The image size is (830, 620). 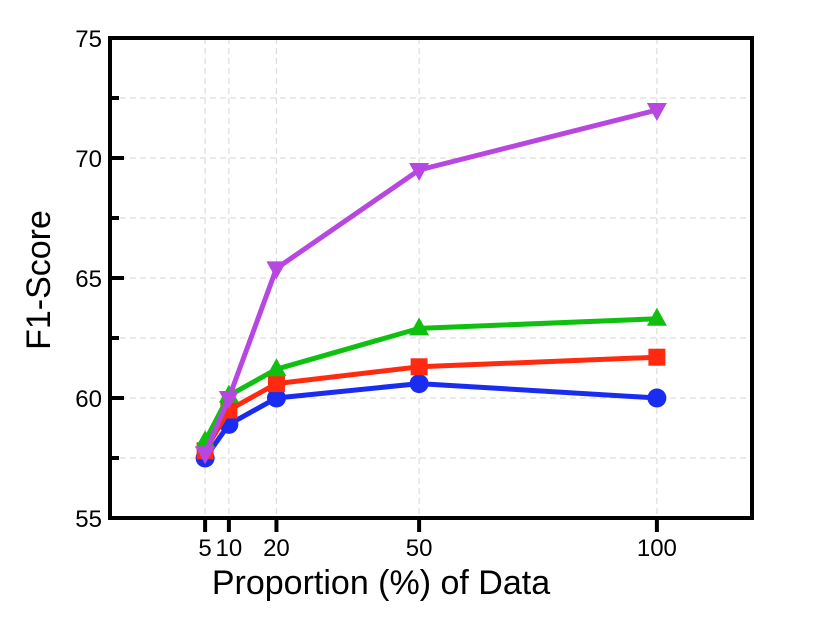 I want to click on series, so click(x=431, y=378).